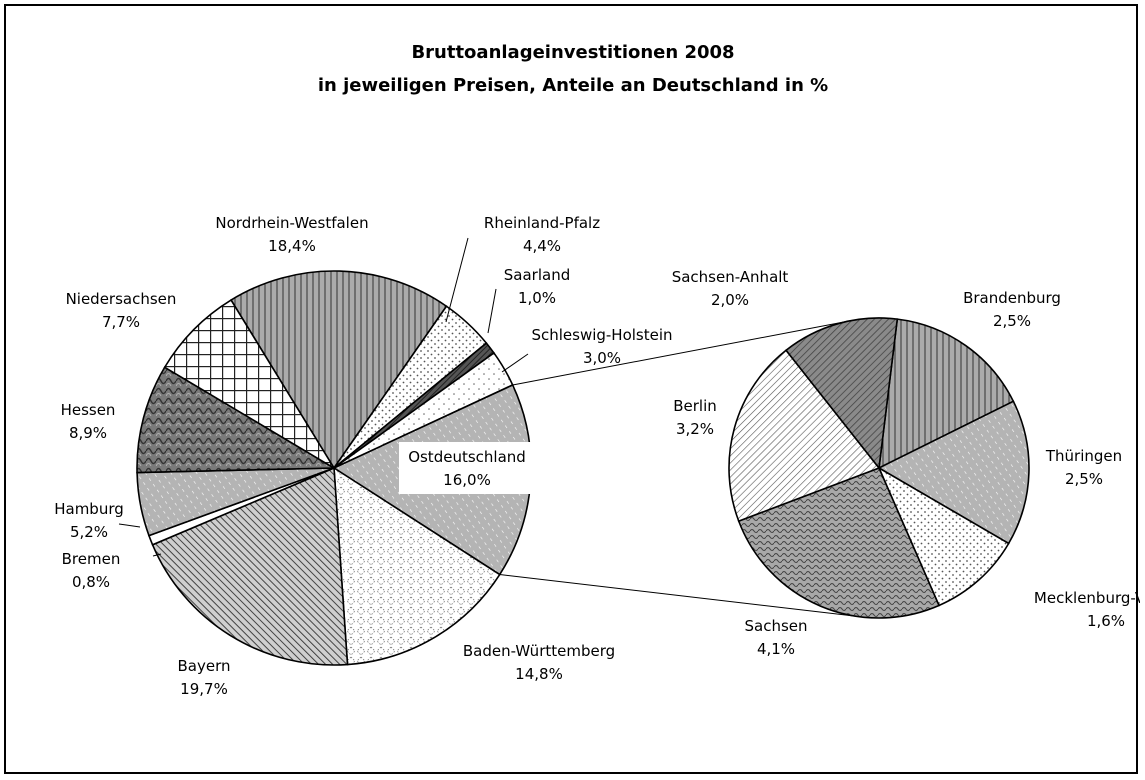  I want to click on label-niedersachsen-value: 7,7%, so click(121, 322).